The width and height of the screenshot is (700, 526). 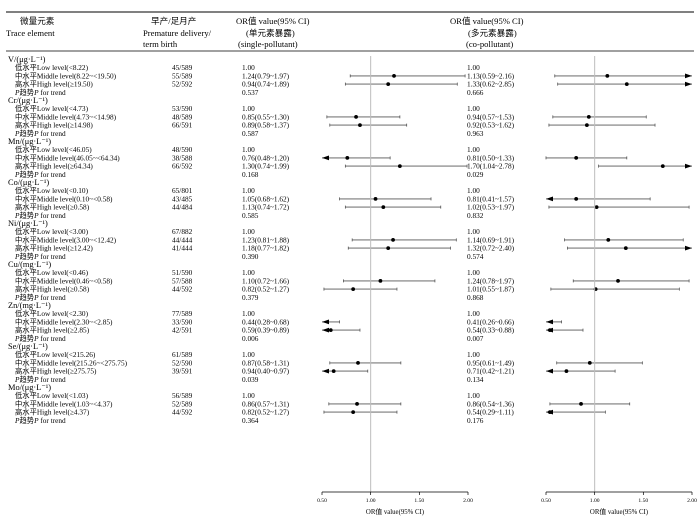 I want to click on element-group-title: V/(μg·L⁻¹), so click(x=27, y=59).